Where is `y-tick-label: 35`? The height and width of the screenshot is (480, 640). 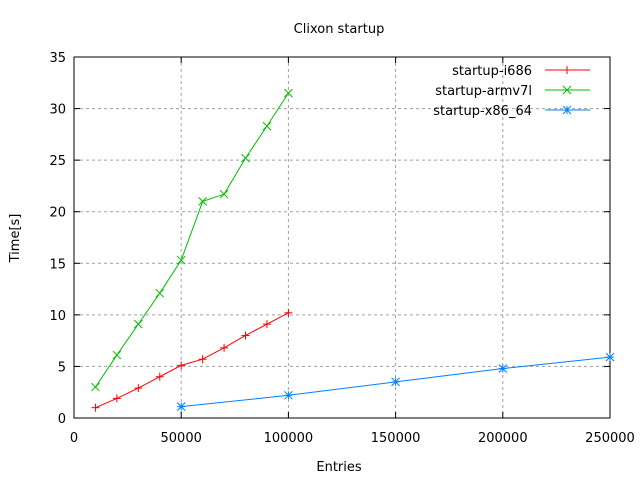 y-tick-label: 35 is located at coordinates (57, 58).